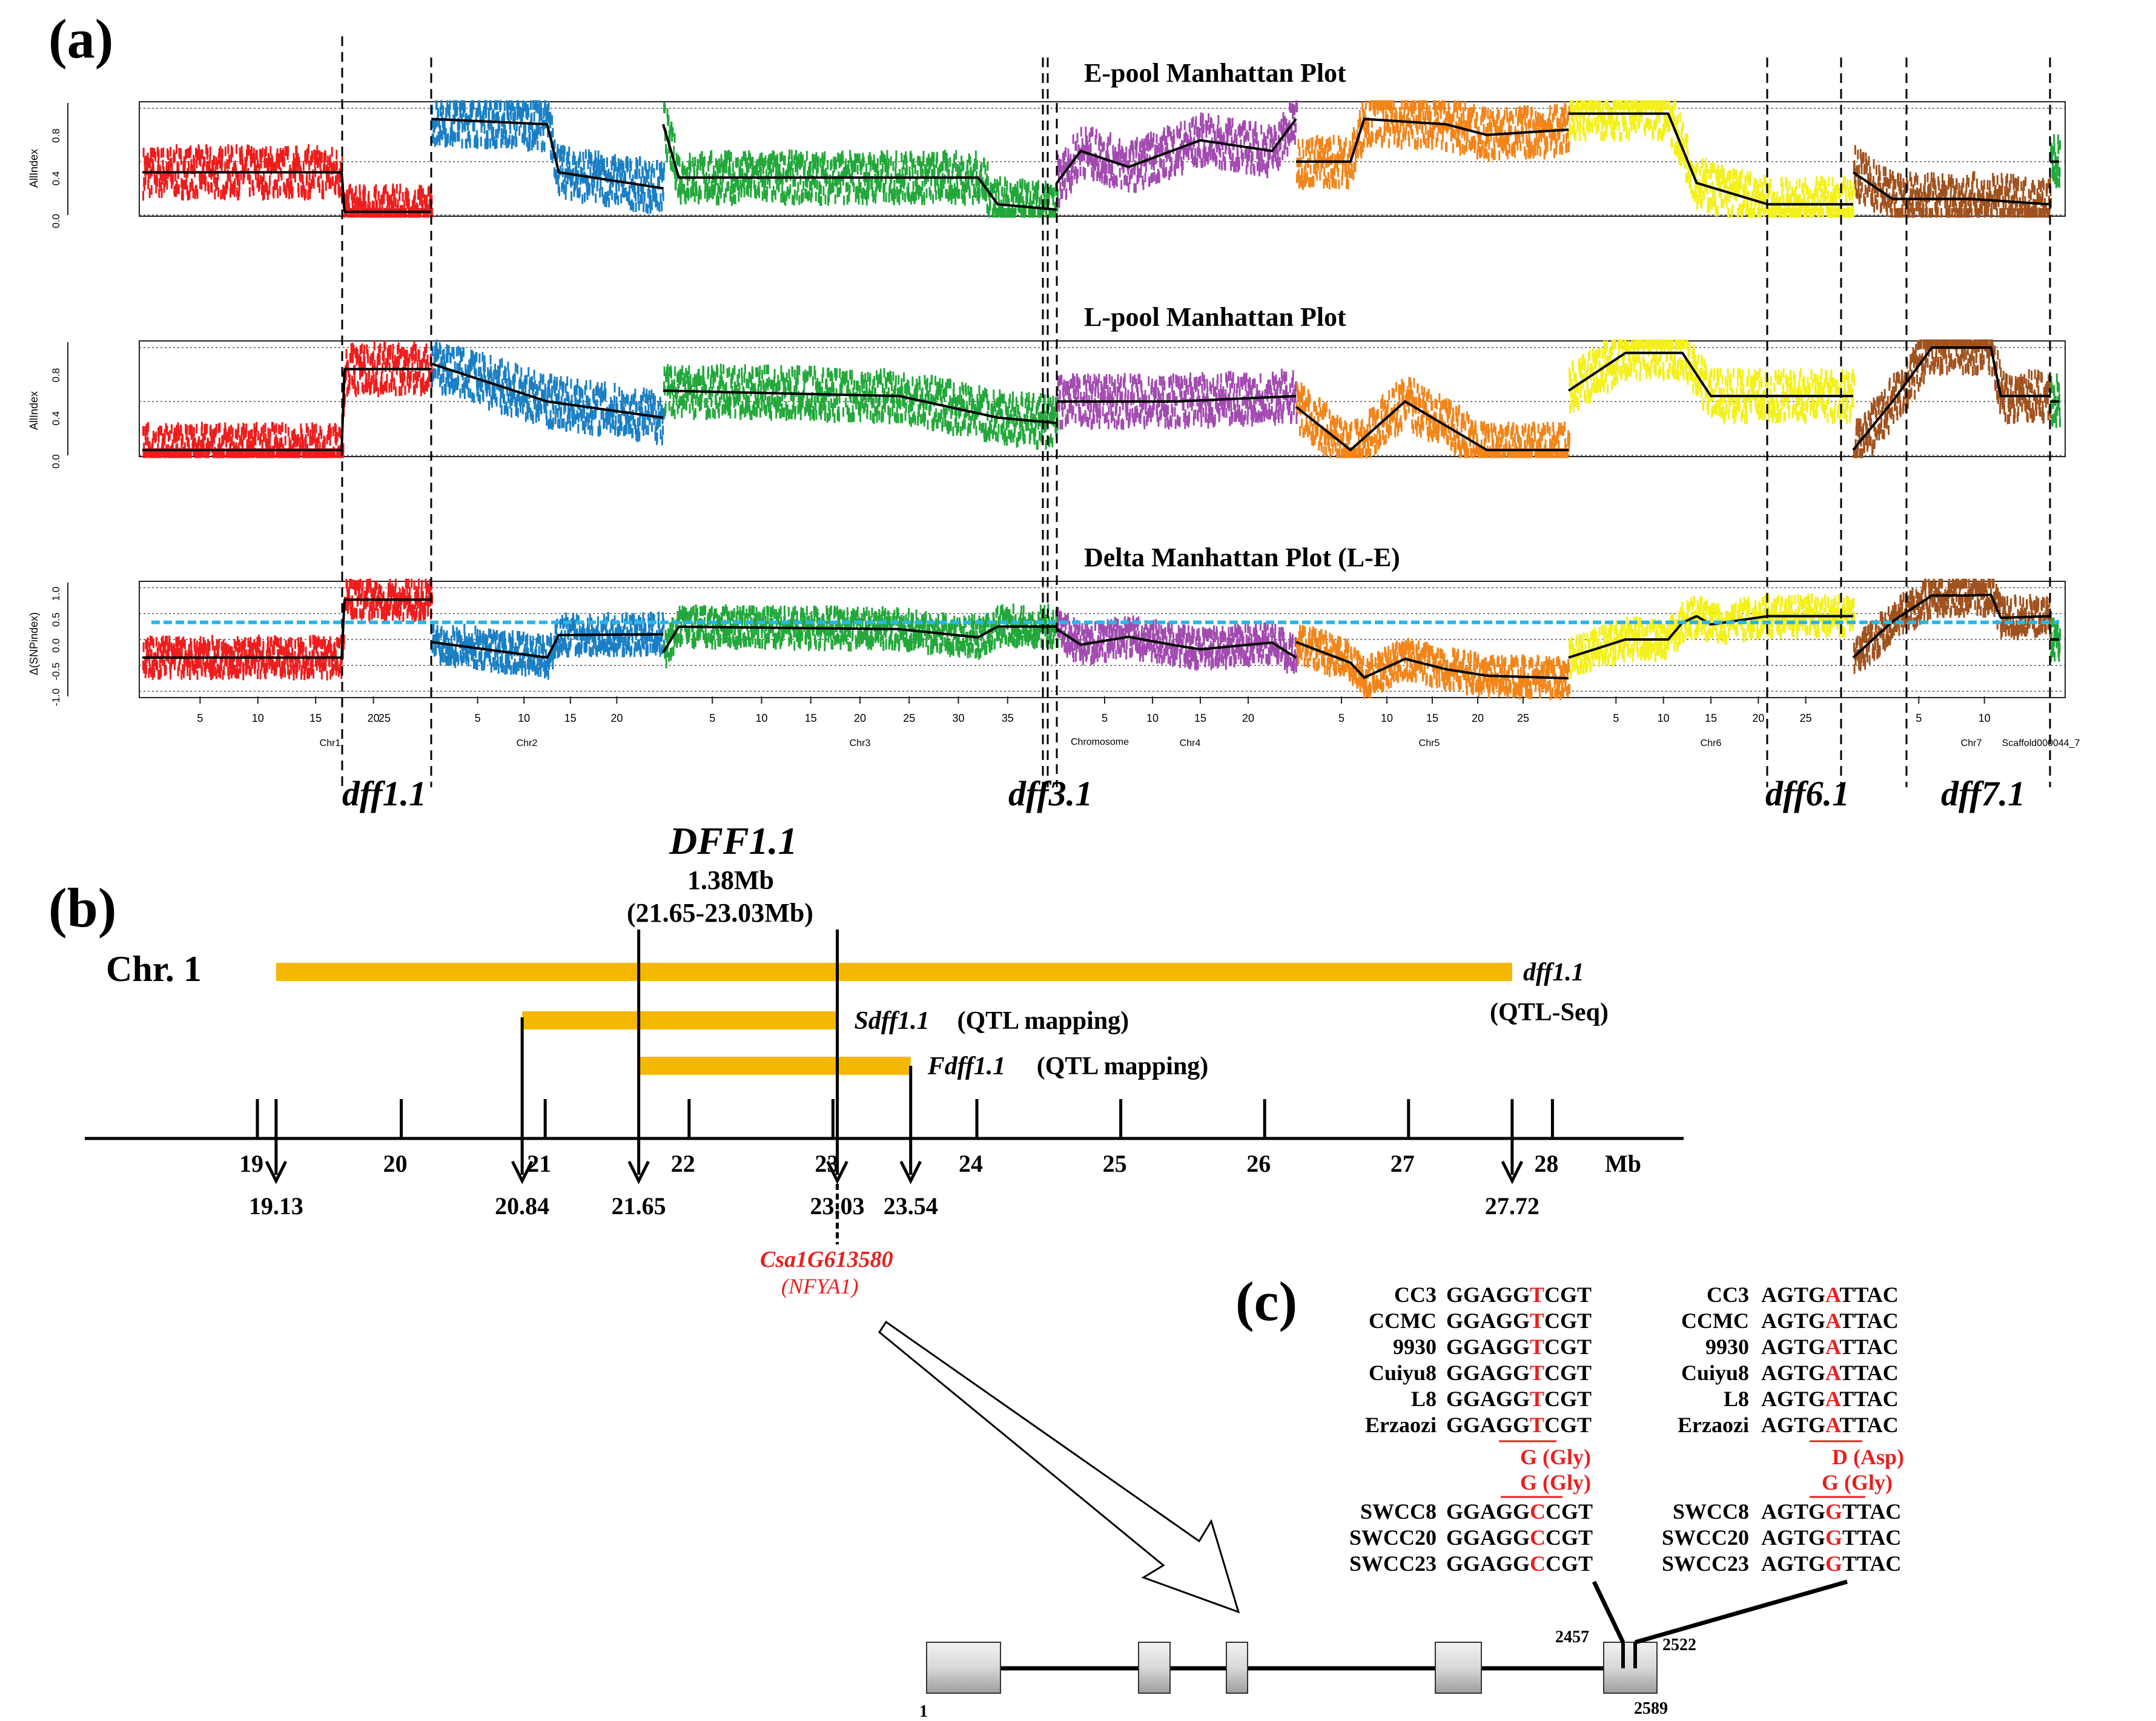  Describe the element at coordinates (639, 1206) in the screenshot. I see `marker-label: 21.65` at that location.